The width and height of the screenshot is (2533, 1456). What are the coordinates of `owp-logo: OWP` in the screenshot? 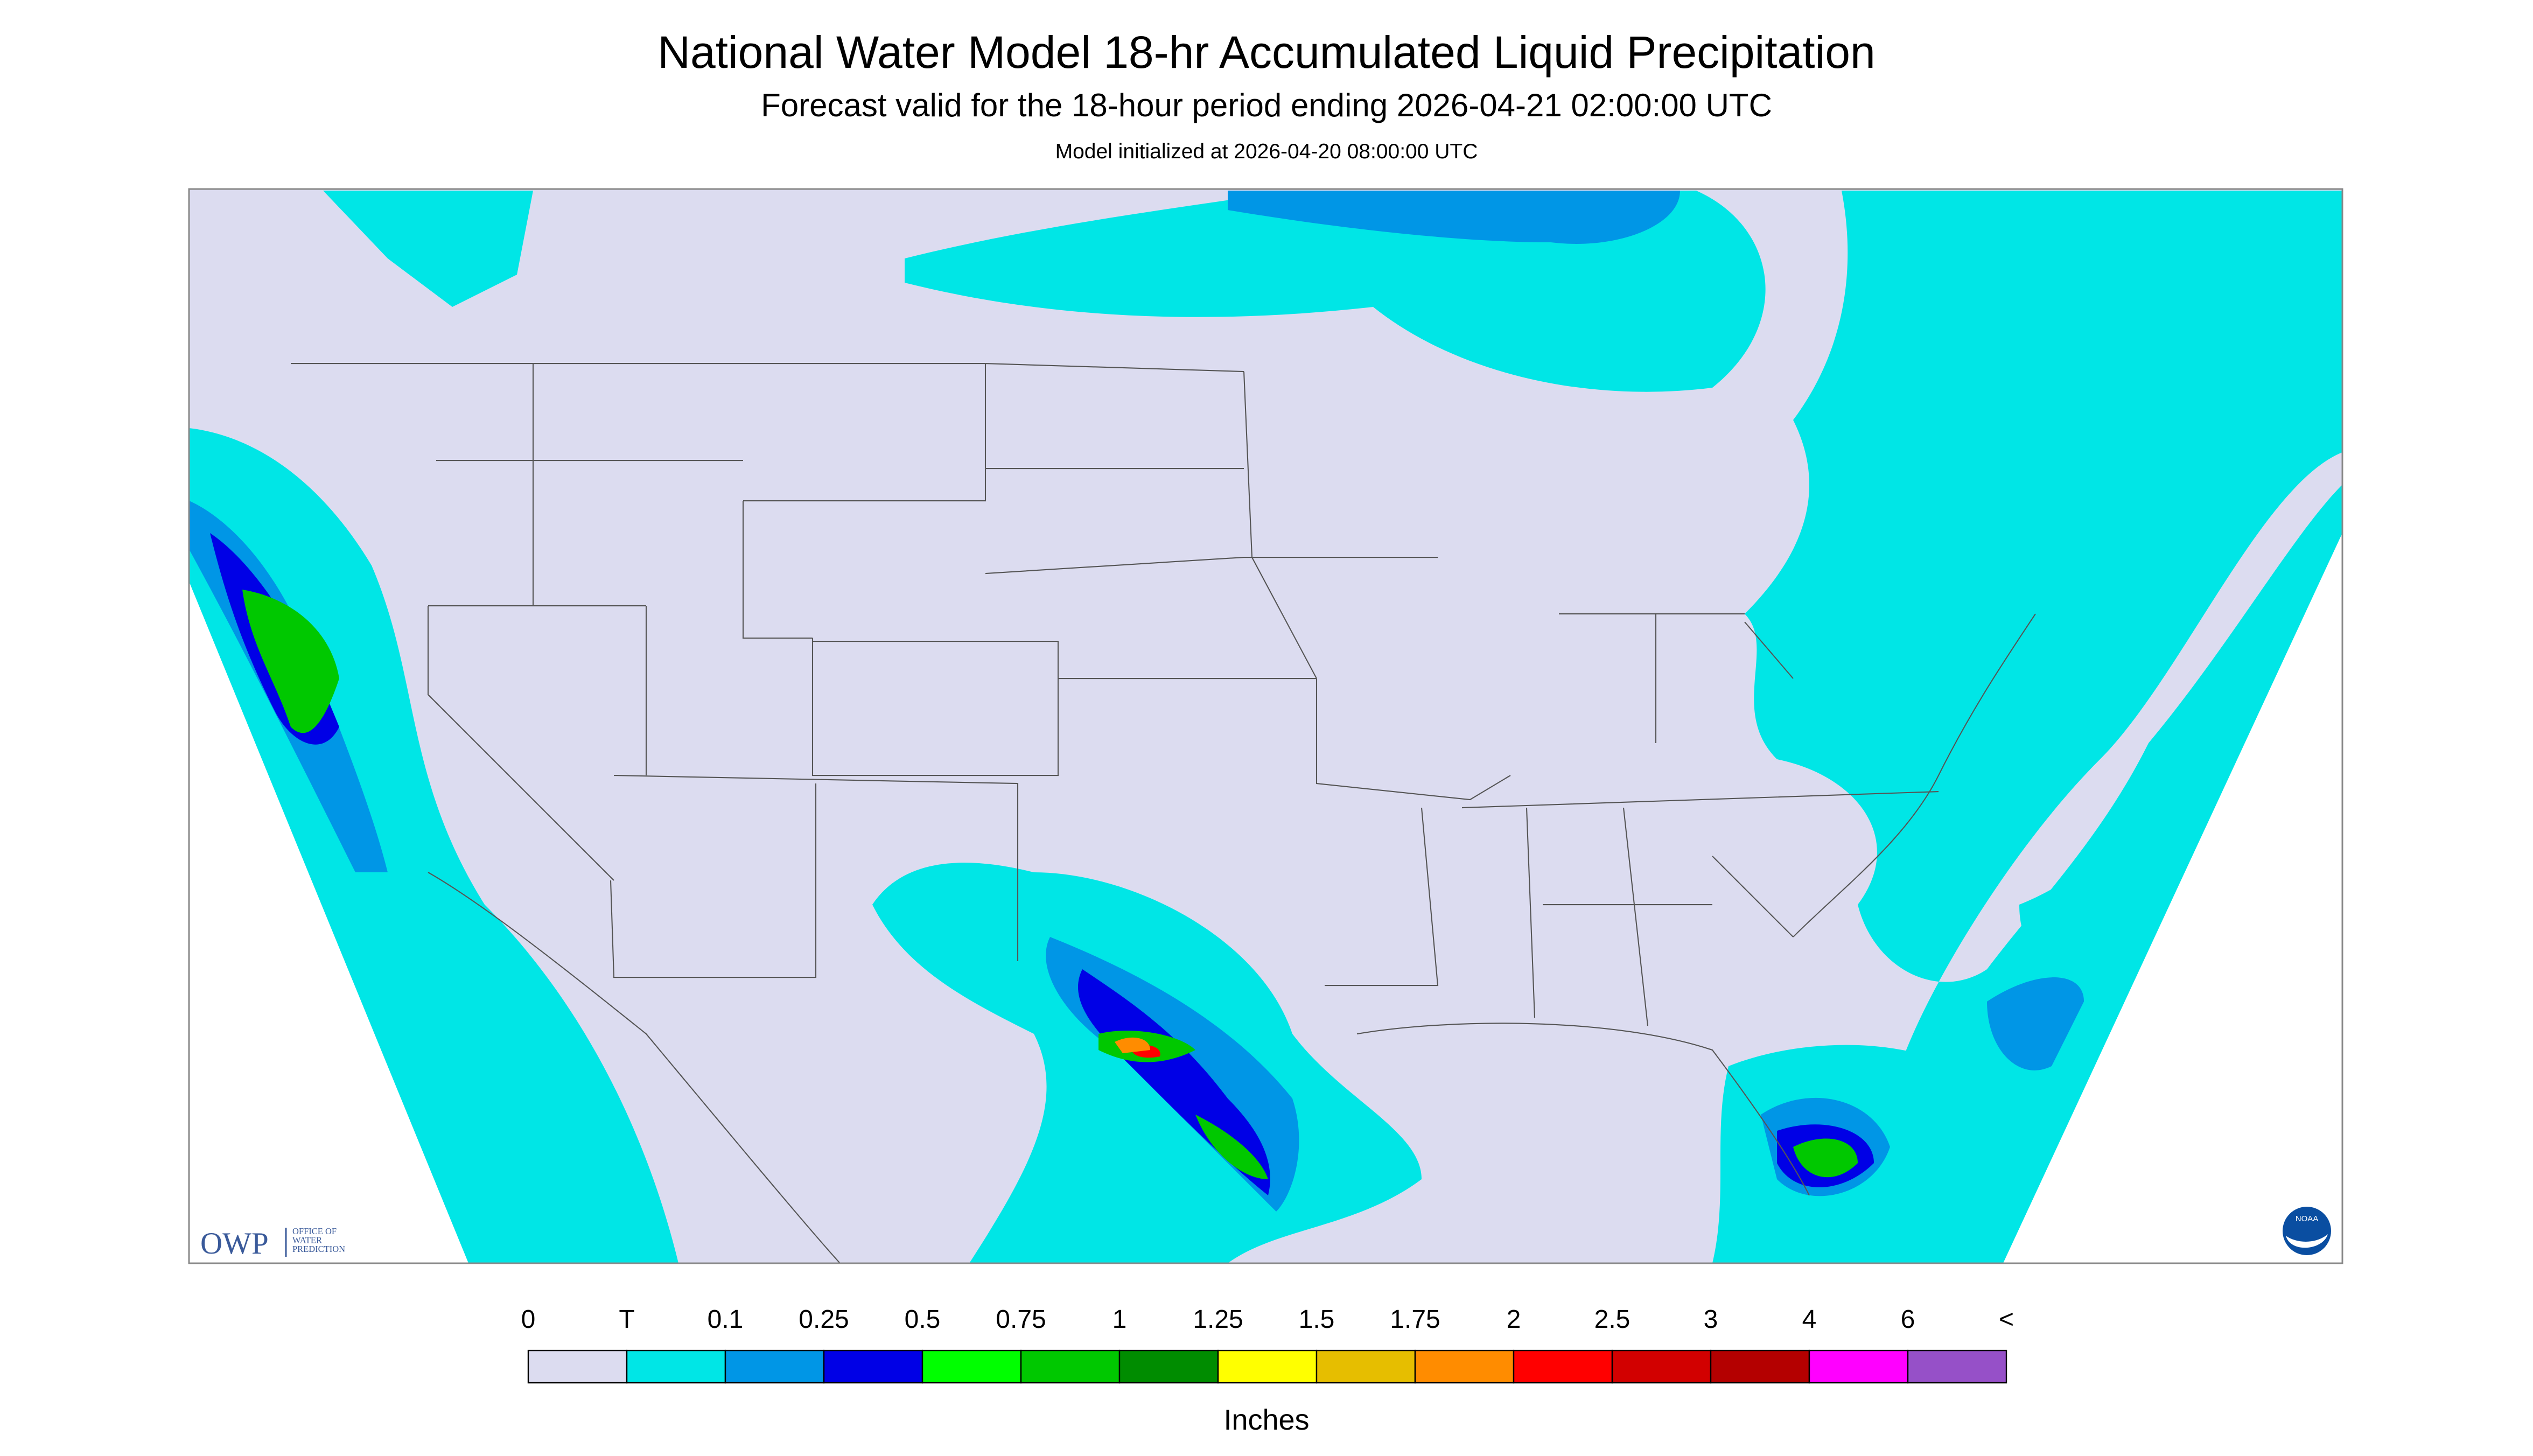 It's located at (234, 1244).